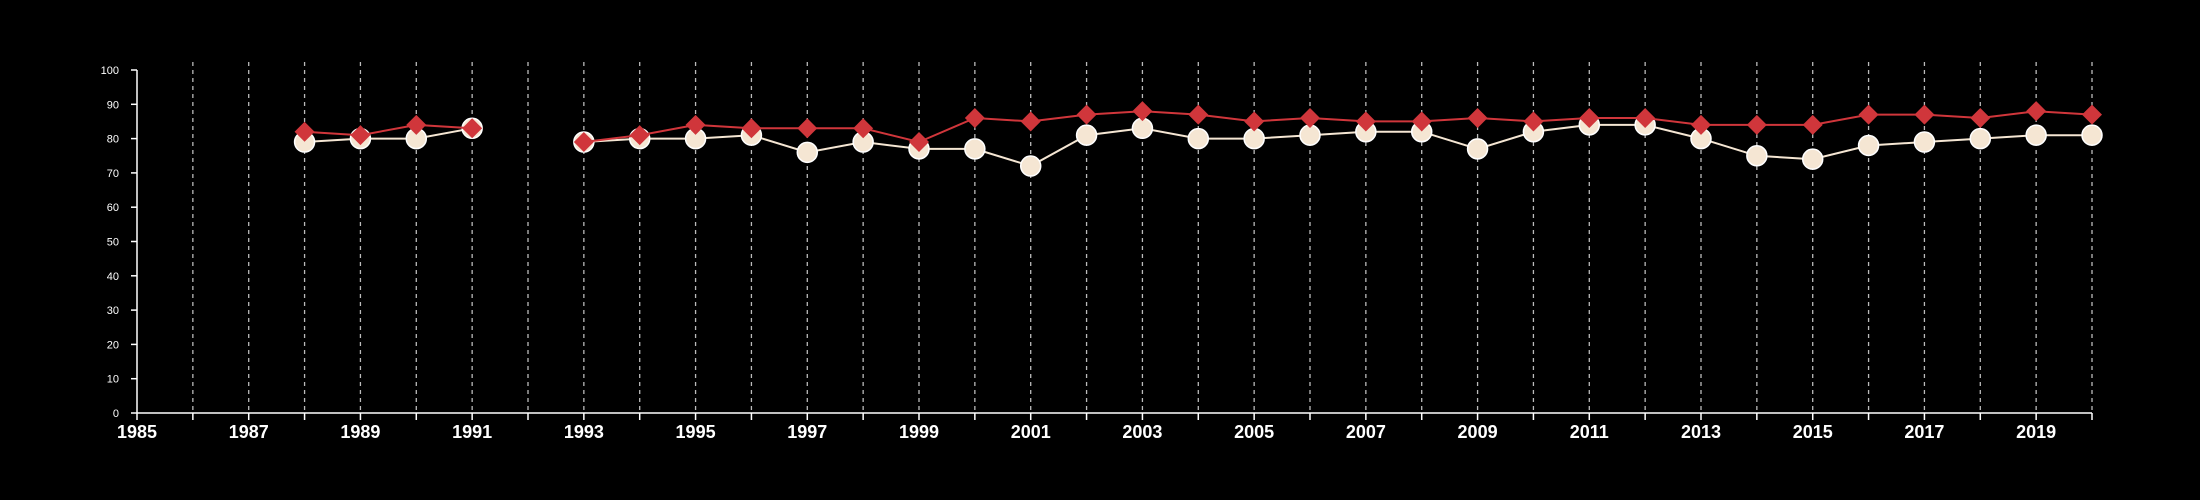 The image size is (2200, 500). Describe the element at coordinates (695, 124) in the screenshot. I see `point-diamond-1995` at that location.